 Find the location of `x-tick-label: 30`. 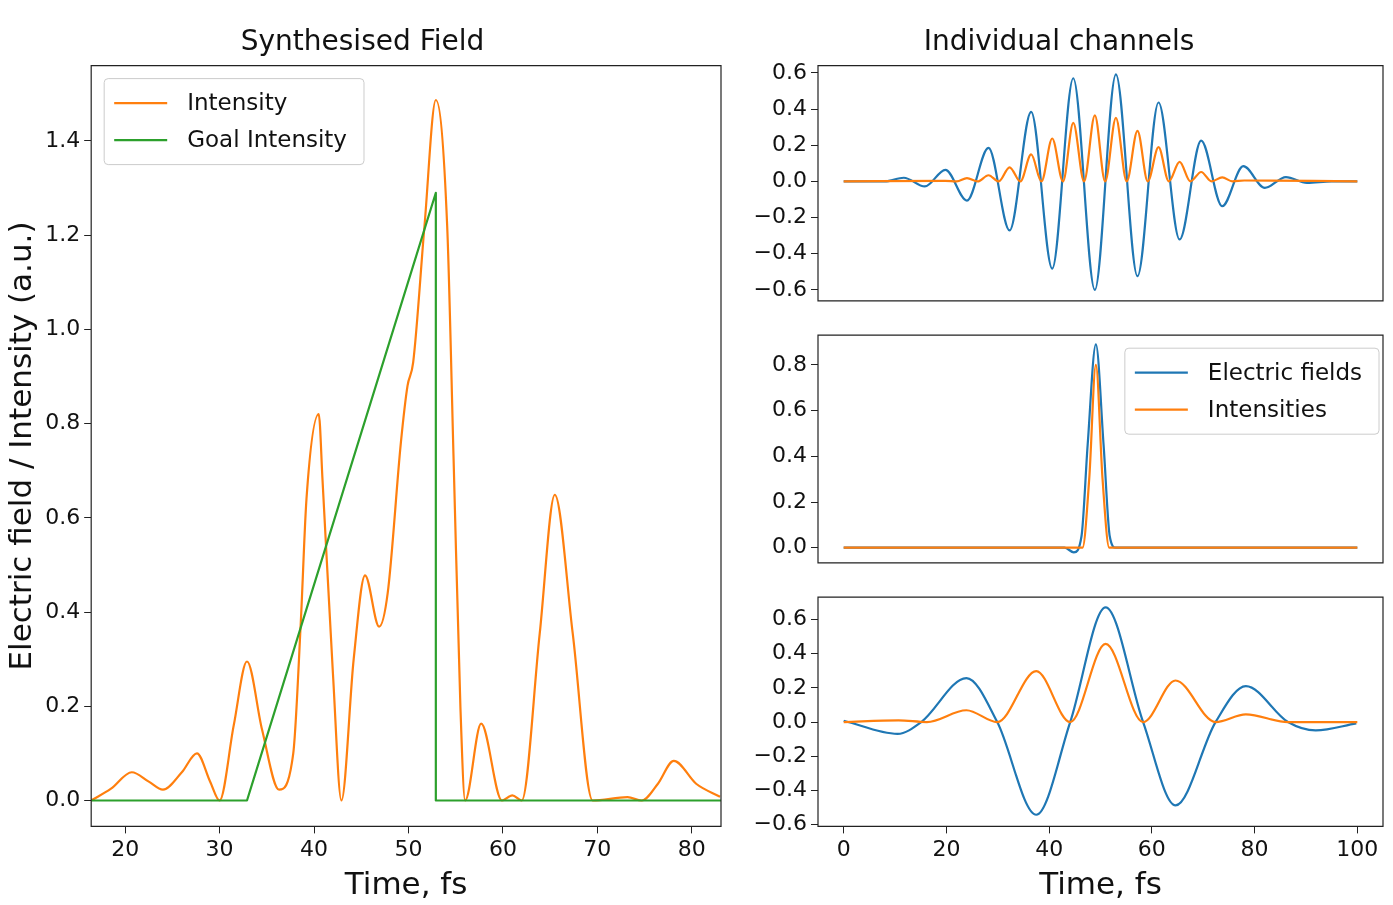

x-tick-label: 30 is located at coordinates (219, 849).